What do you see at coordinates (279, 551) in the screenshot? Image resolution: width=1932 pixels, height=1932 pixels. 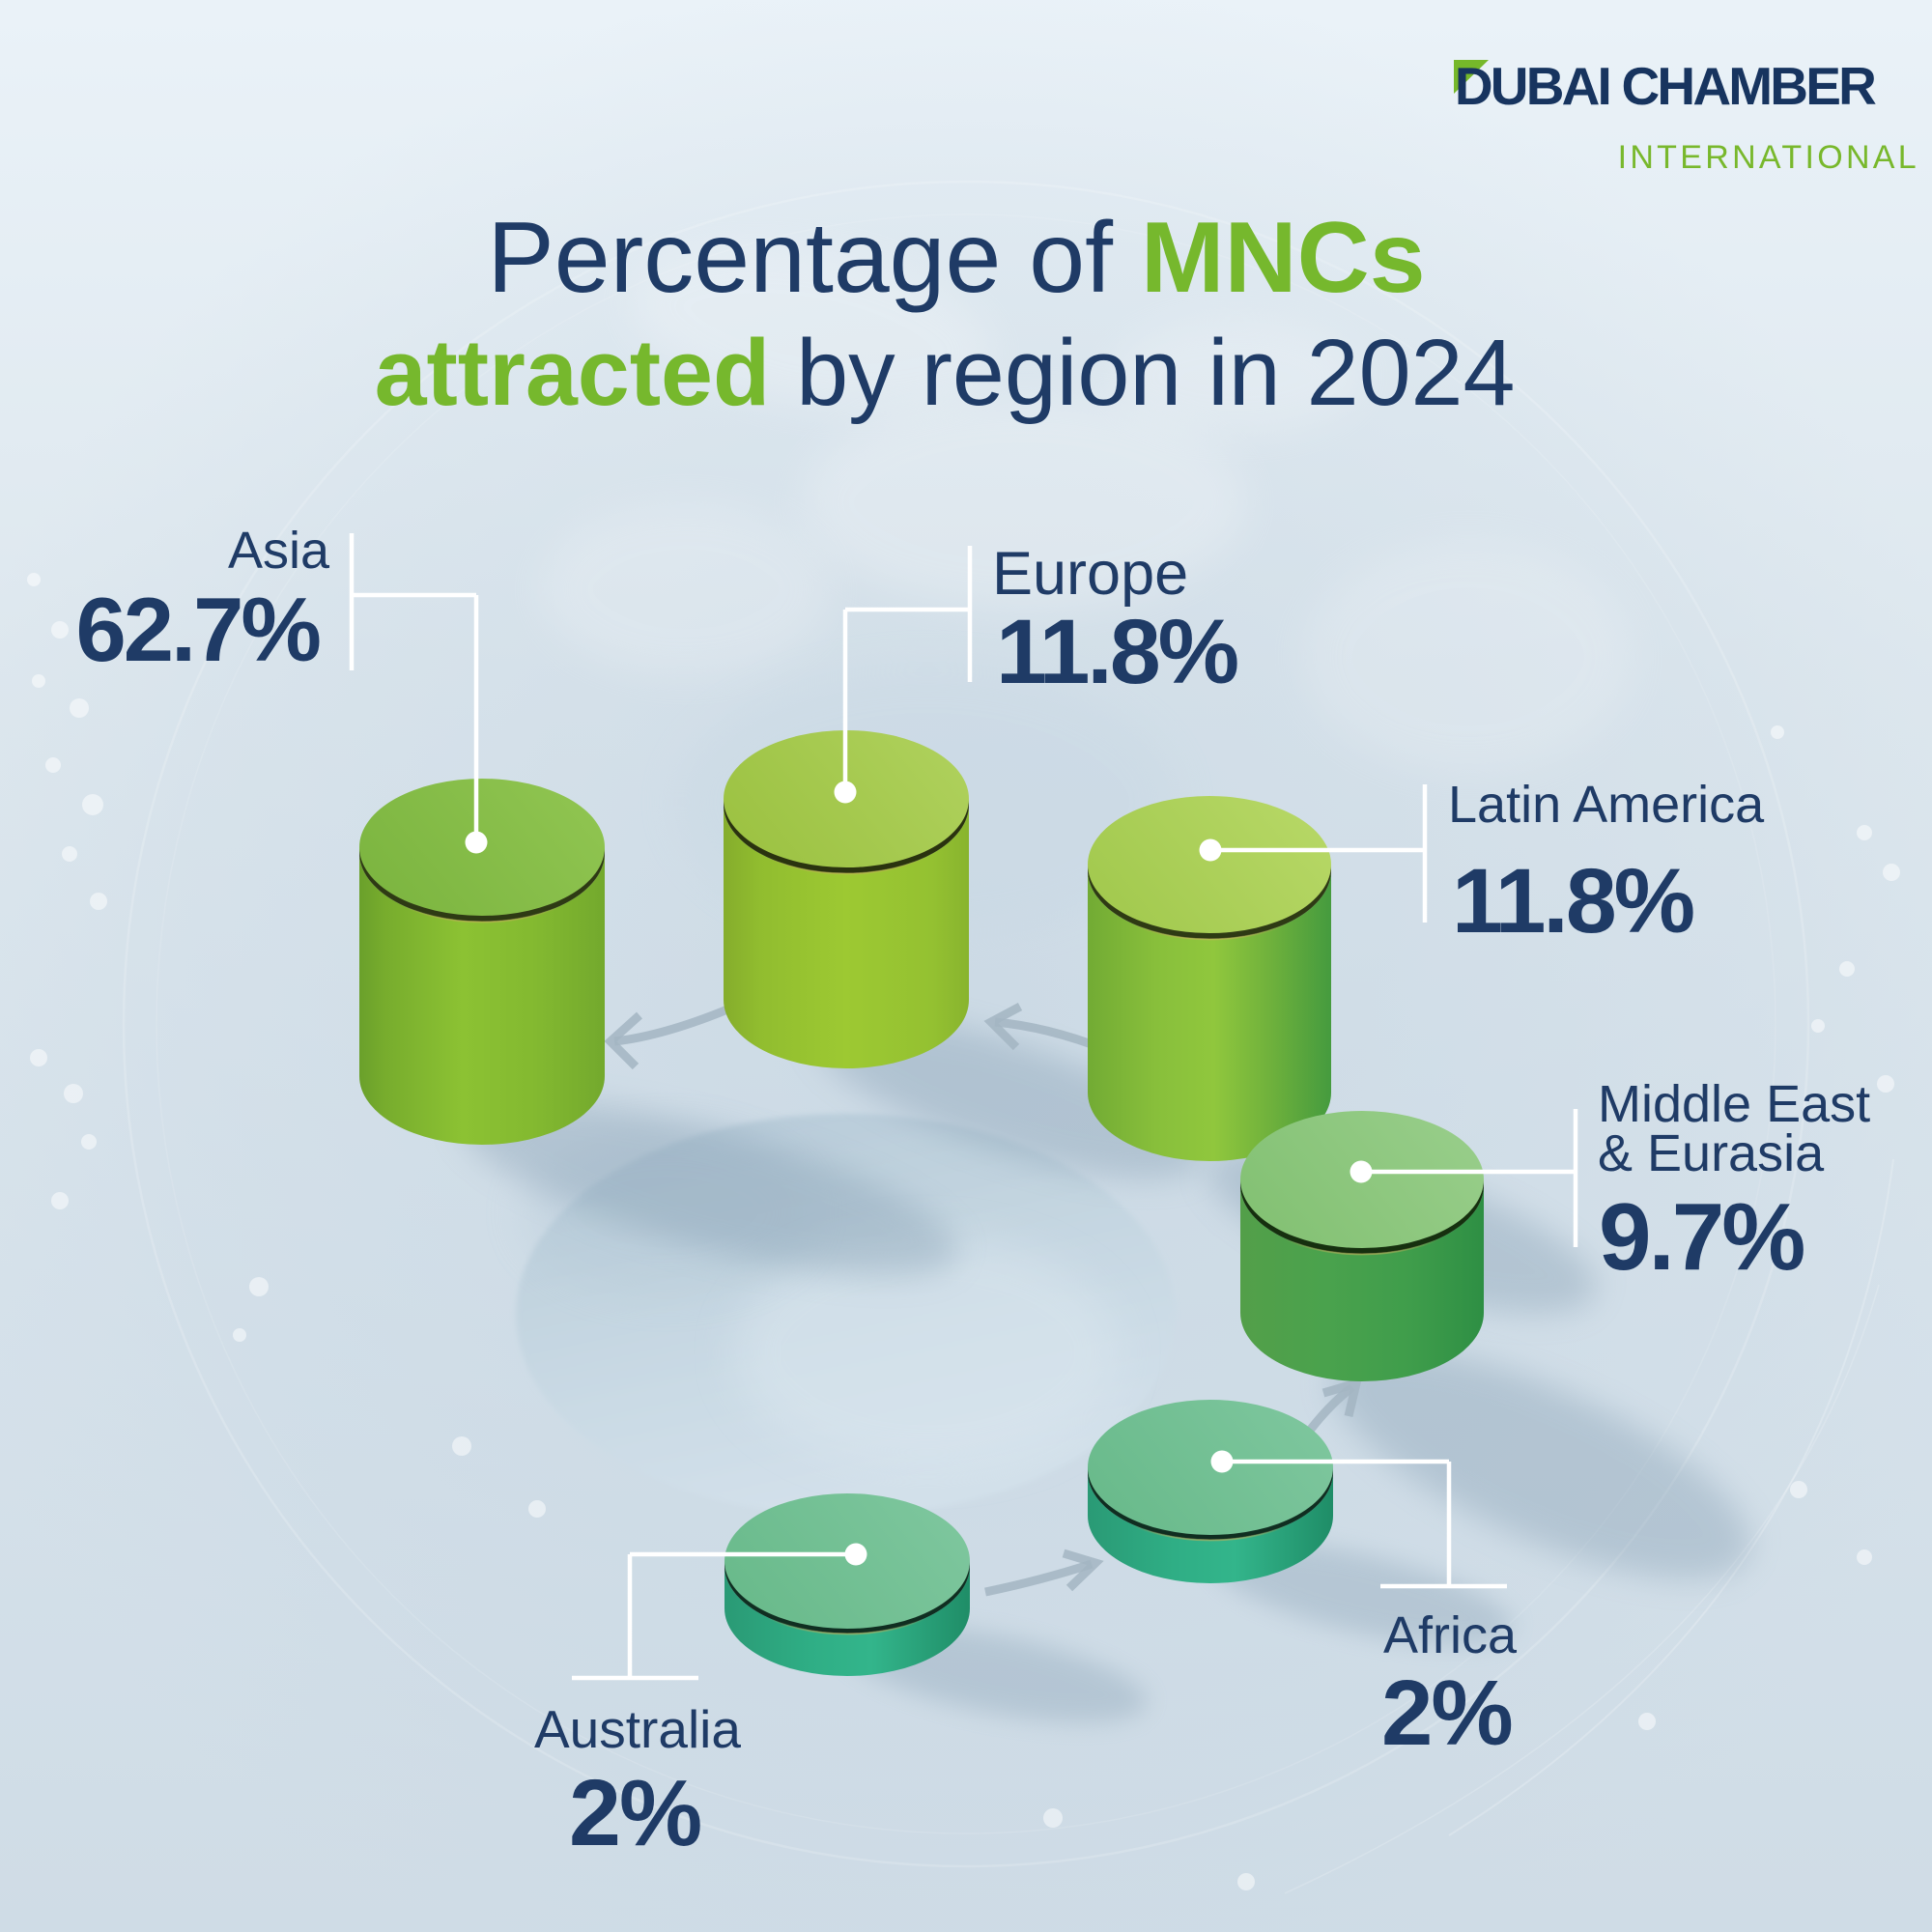 I see `svg-text: Asia` at bounding box center [279, 551].